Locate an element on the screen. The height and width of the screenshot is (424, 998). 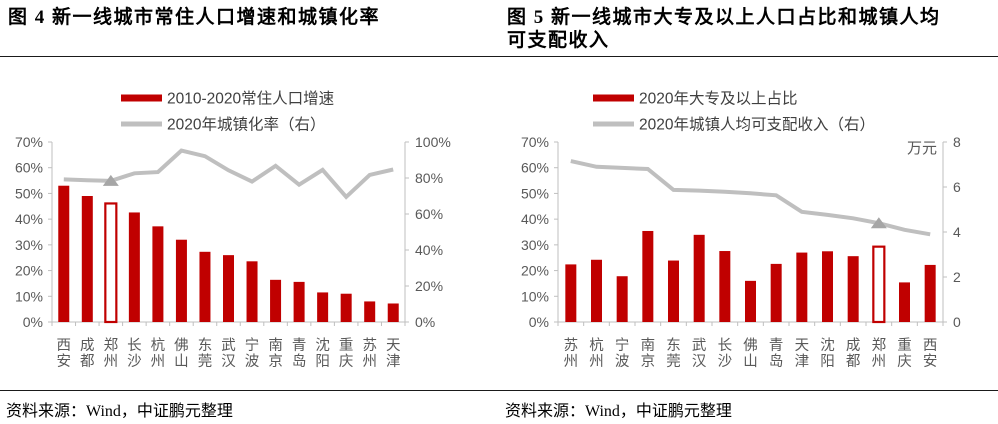
right-axis-label: 6 is located at coordinates (957, 187).